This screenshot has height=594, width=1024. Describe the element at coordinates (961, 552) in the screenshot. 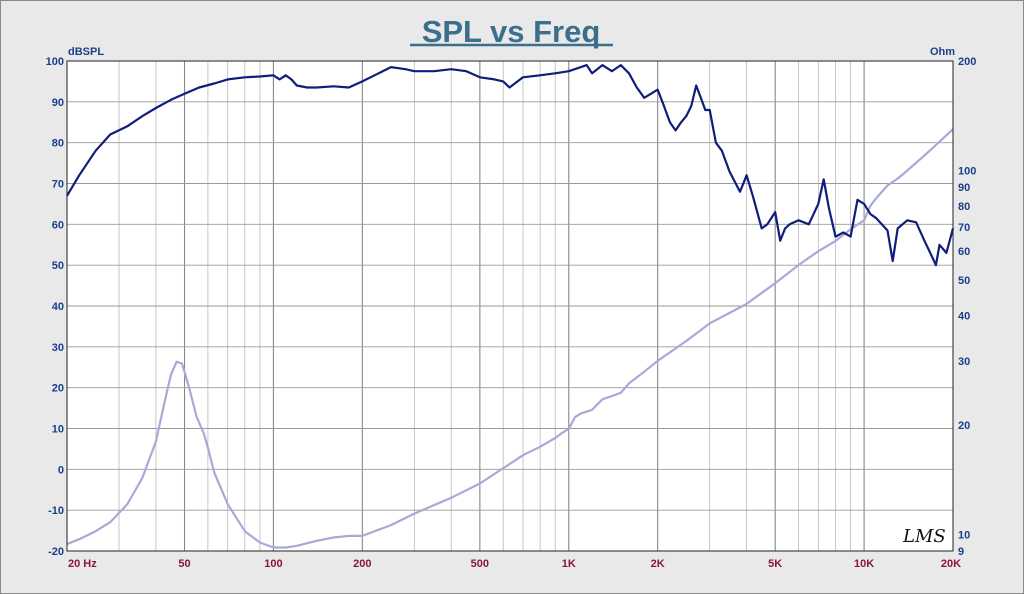

I see `right-tick-label: 9` at that location.